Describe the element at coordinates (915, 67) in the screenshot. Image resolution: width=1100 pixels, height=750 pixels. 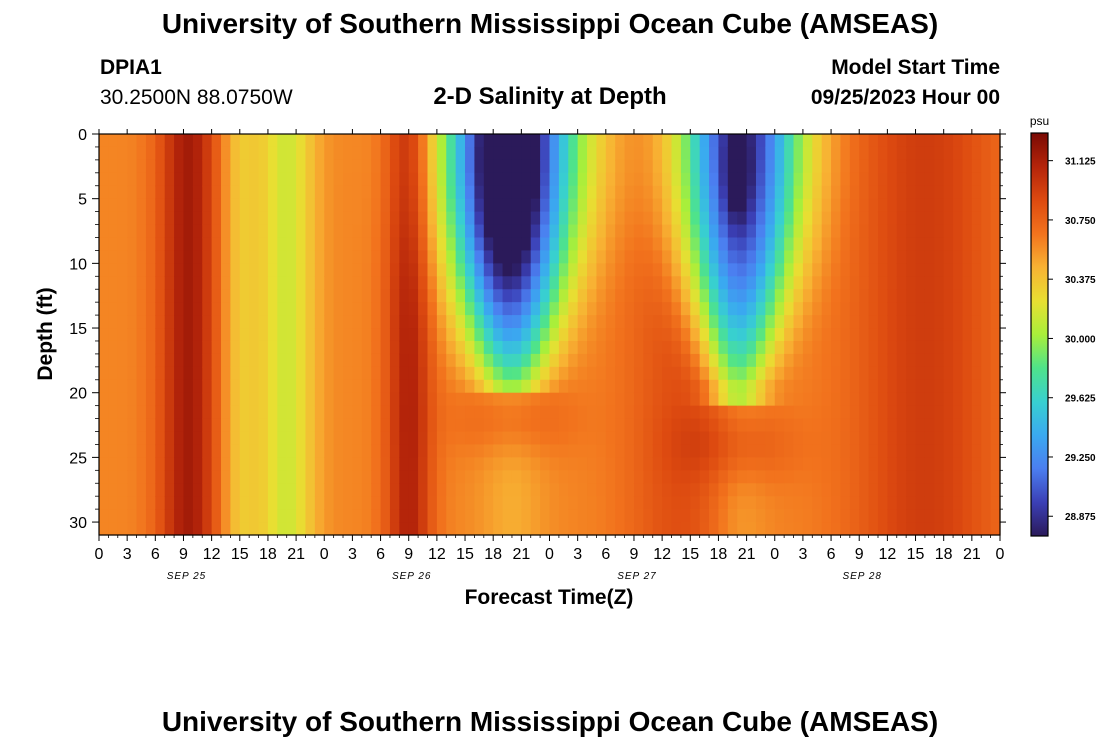
I see `model-start-label: Model Start Time` at that location.